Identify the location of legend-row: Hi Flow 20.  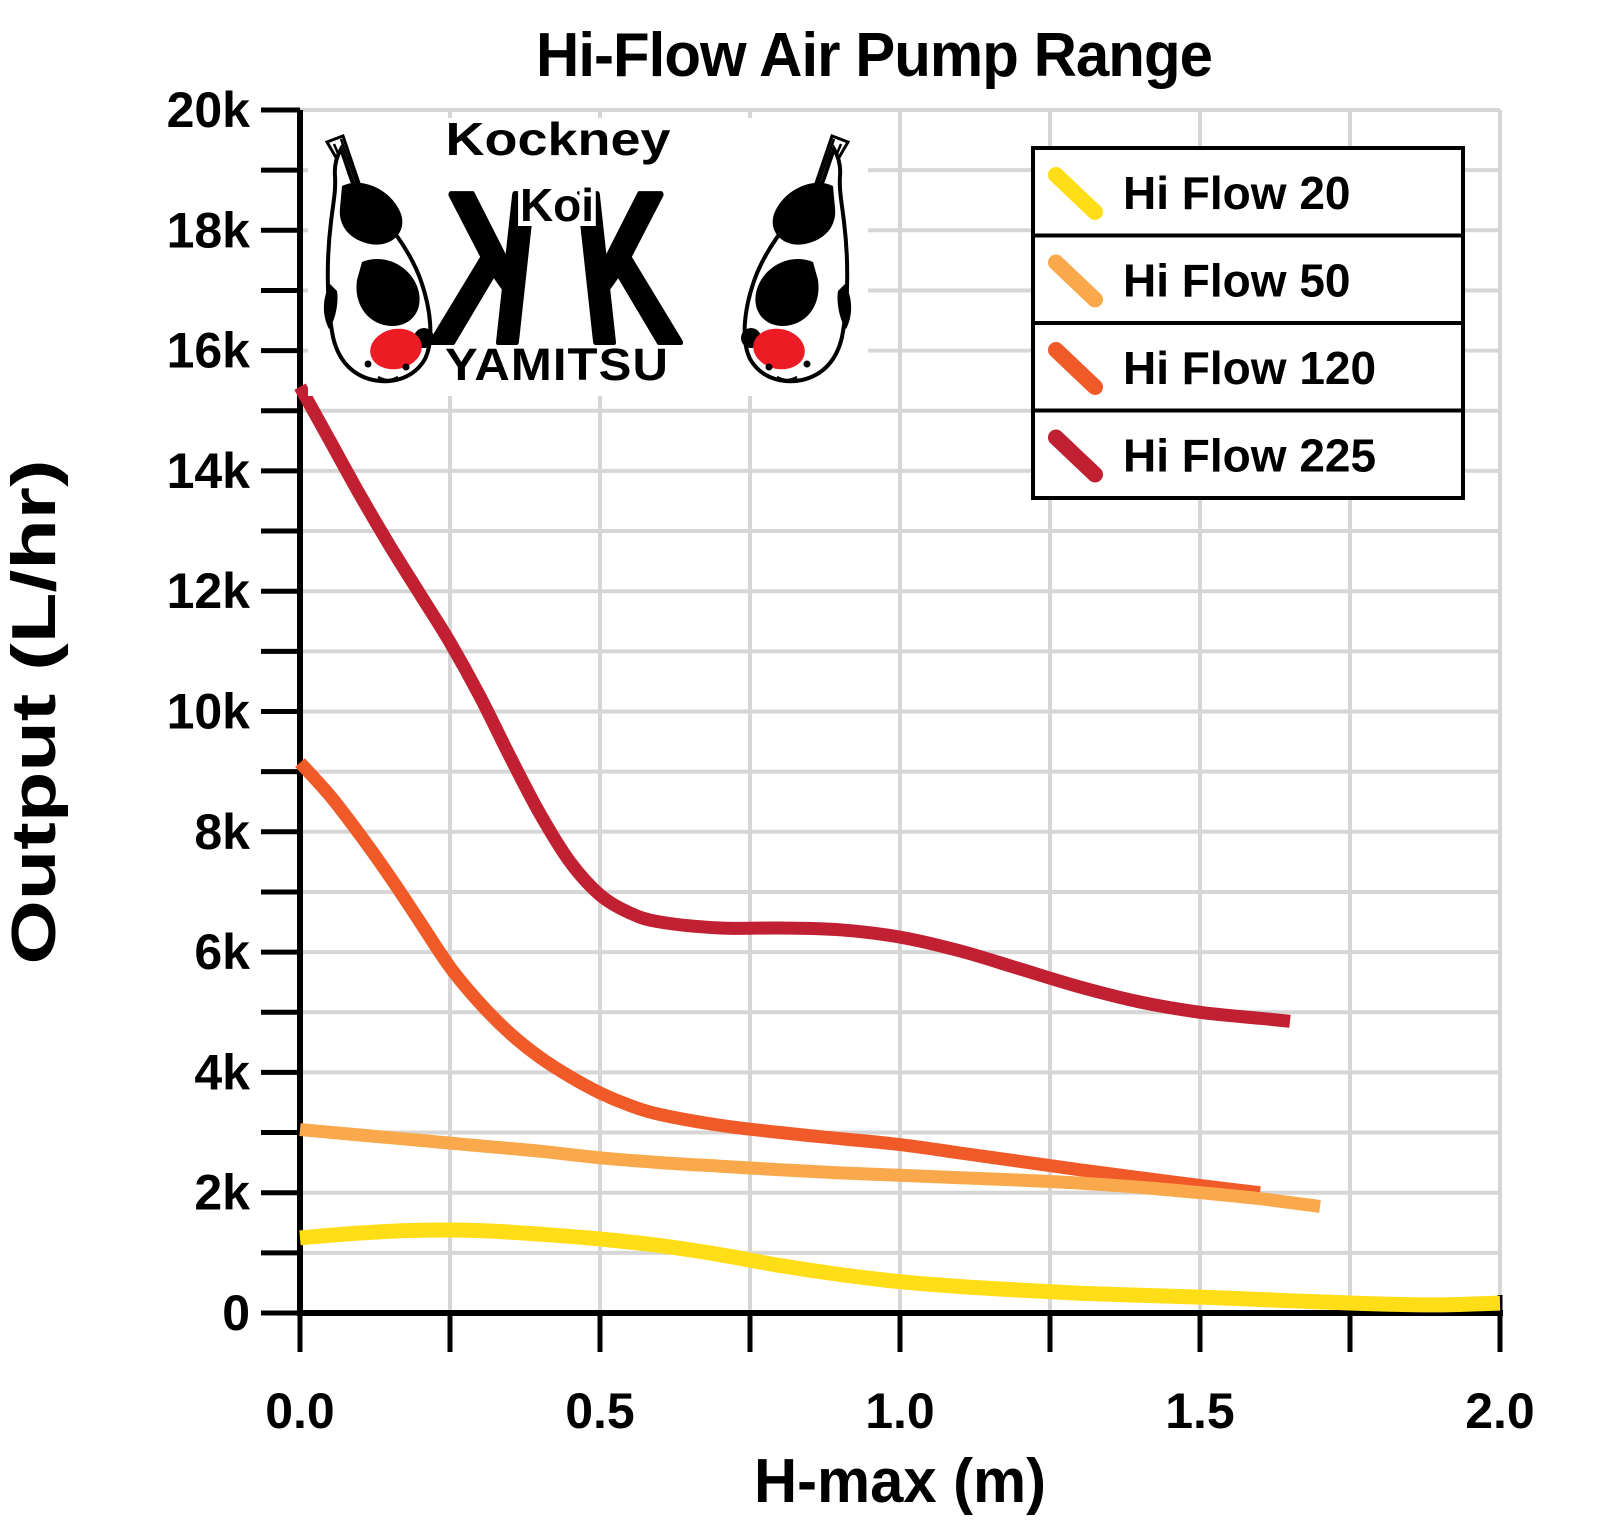
(1199, 193).